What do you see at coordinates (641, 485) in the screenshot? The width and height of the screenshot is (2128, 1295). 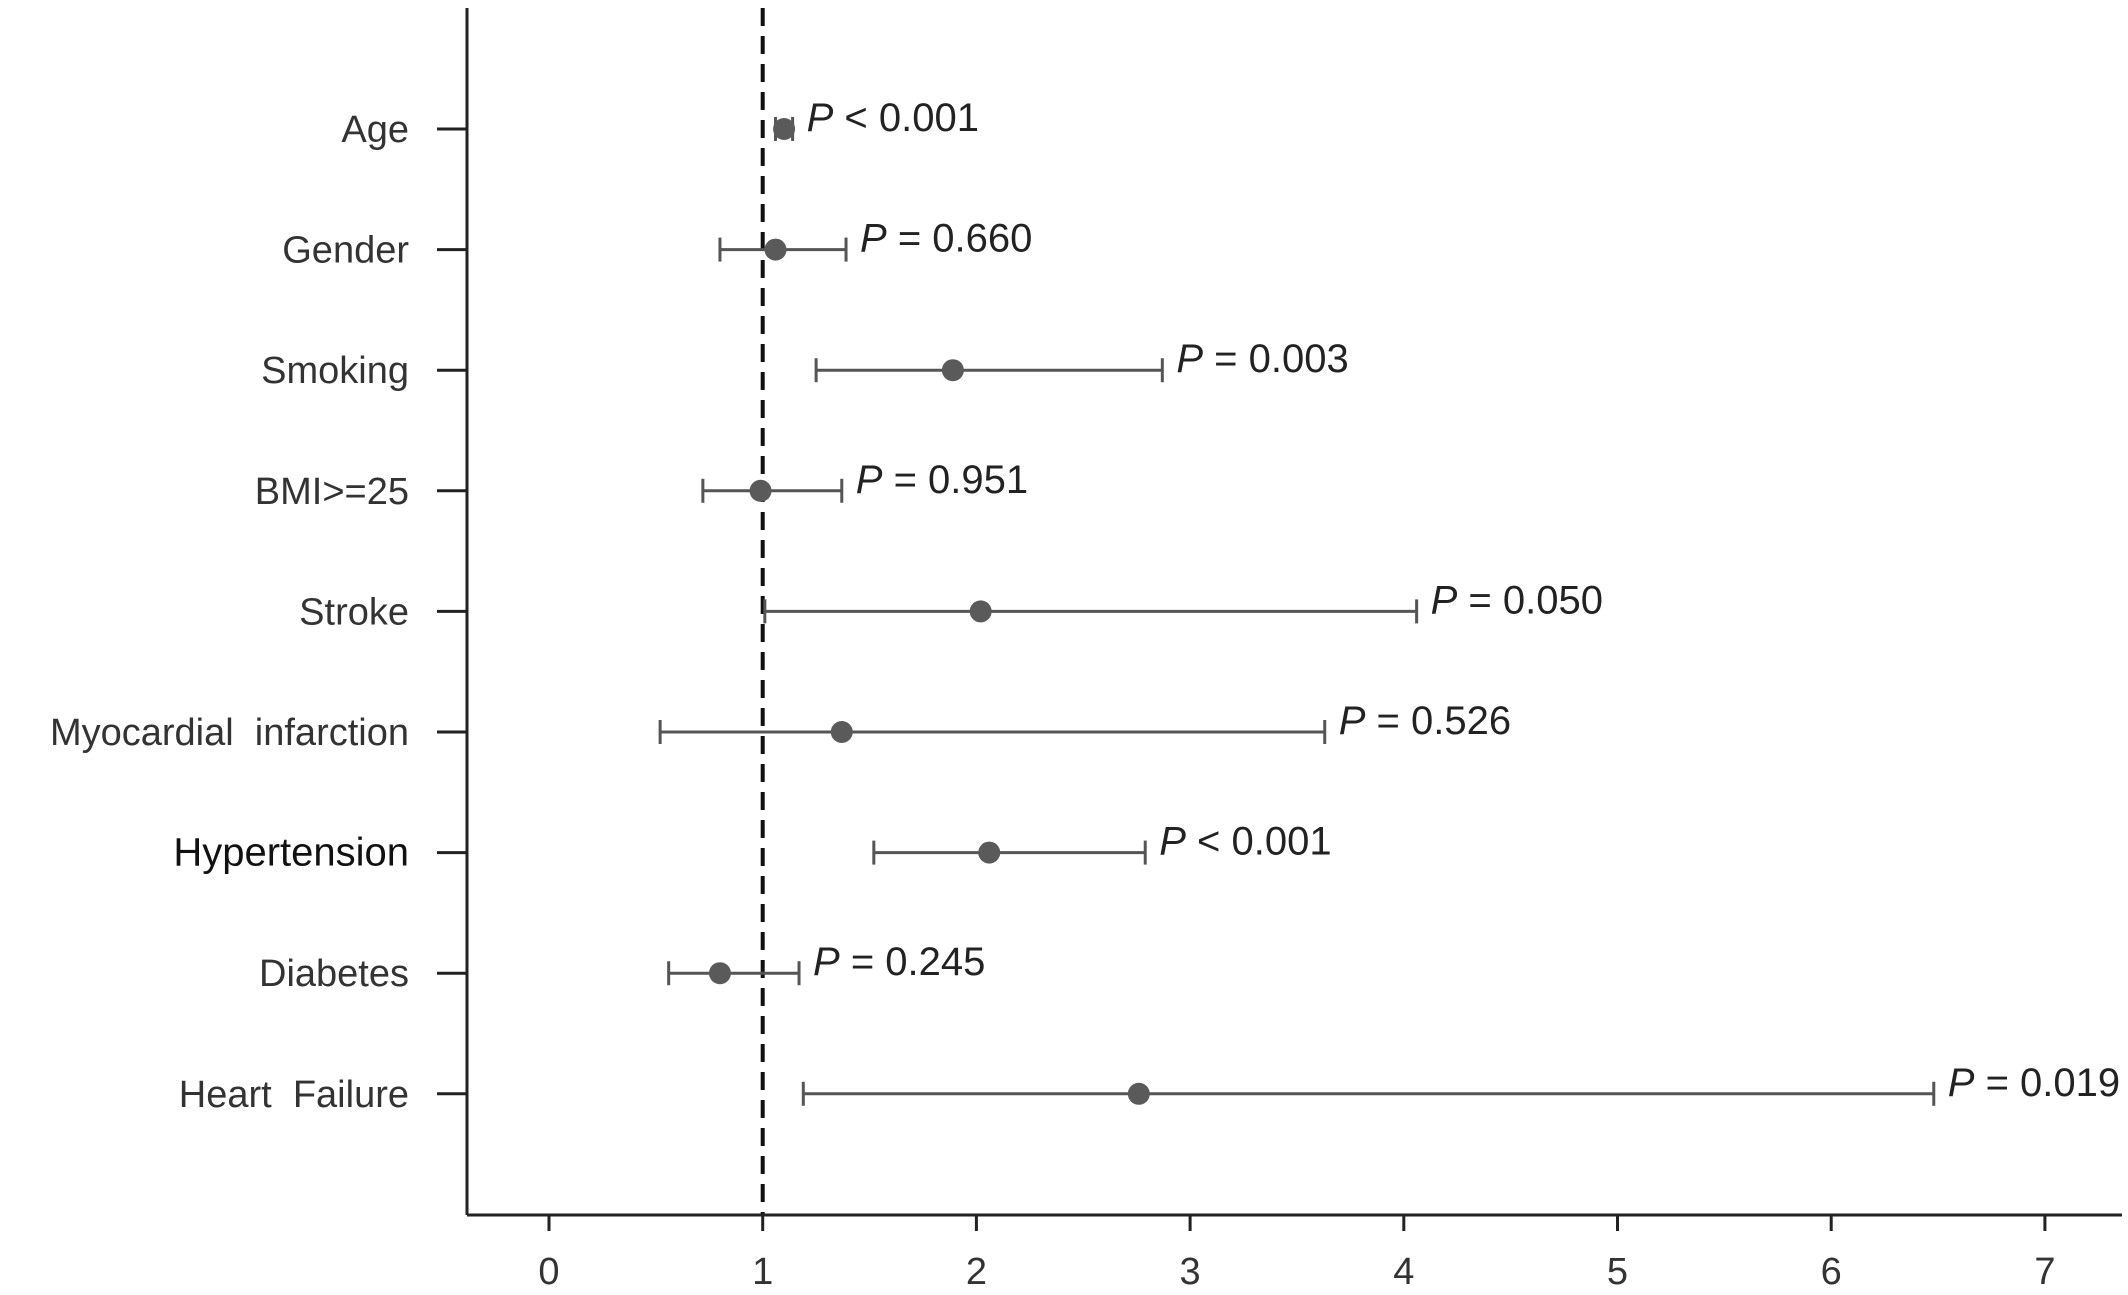 I see `forest-row: BMI>=25 P = 0.951` at bounding box center [641, 485].